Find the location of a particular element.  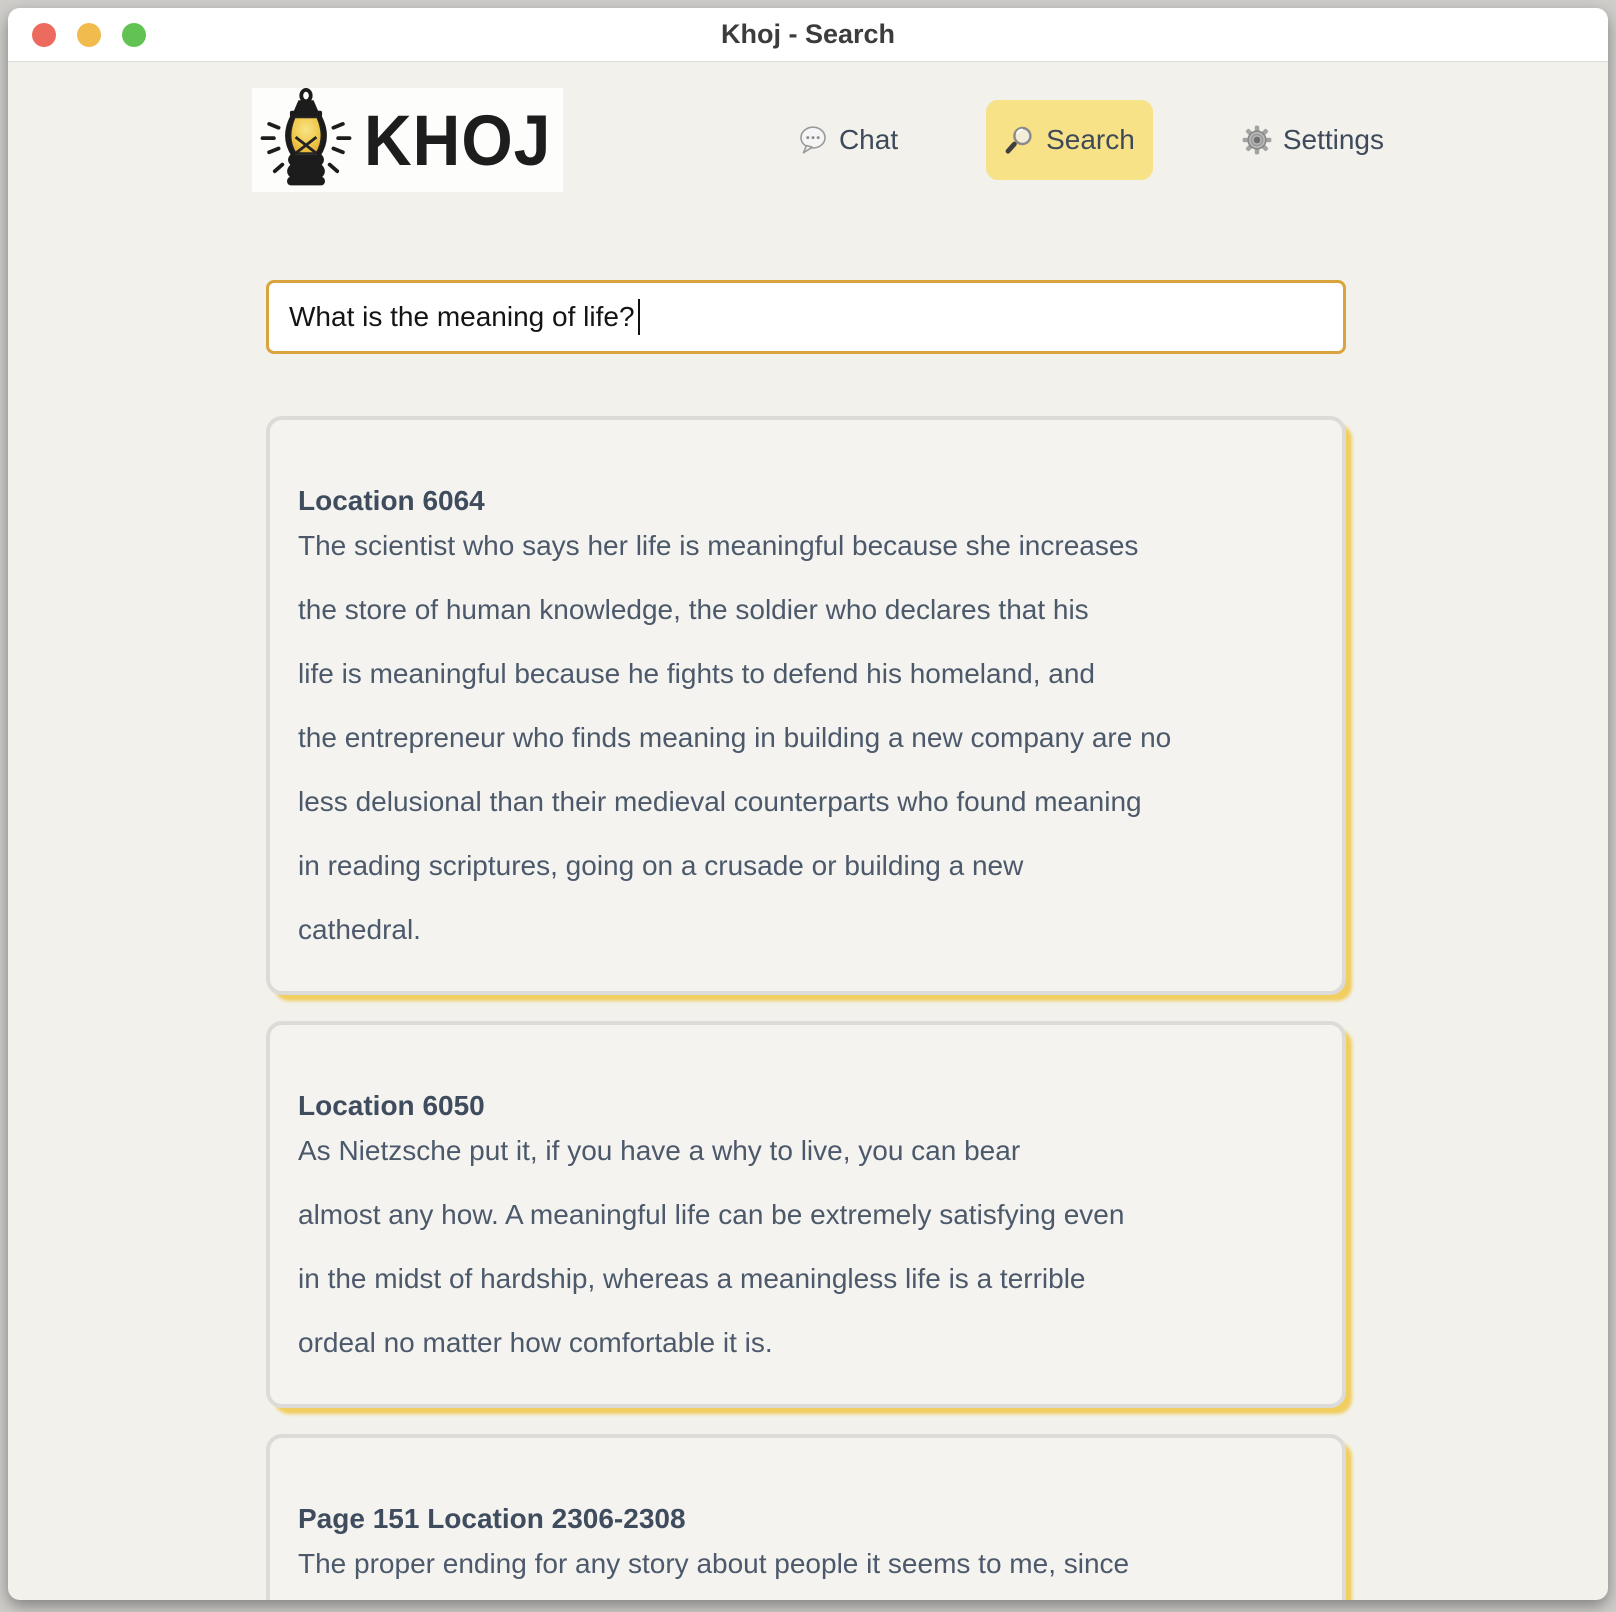

chat-bubble-icon is located at coordinates (813, 140).